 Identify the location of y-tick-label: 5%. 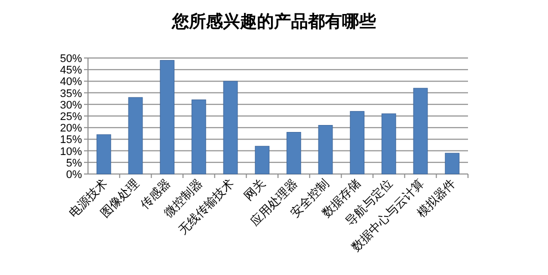
(74, 163).